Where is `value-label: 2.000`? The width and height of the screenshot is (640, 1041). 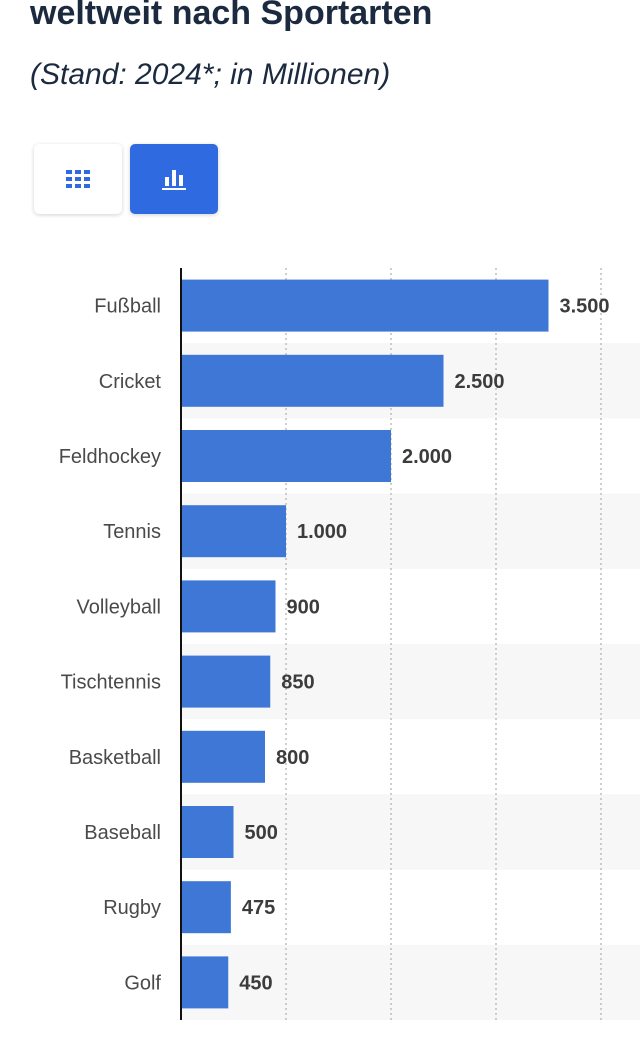 value-label: 2.000 is located at coordinates (427, 457).